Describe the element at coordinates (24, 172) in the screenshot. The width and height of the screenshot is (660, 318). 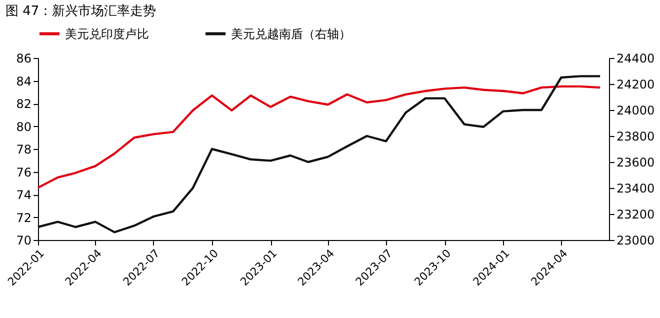
I see `y-tick-label: 76` at that location.